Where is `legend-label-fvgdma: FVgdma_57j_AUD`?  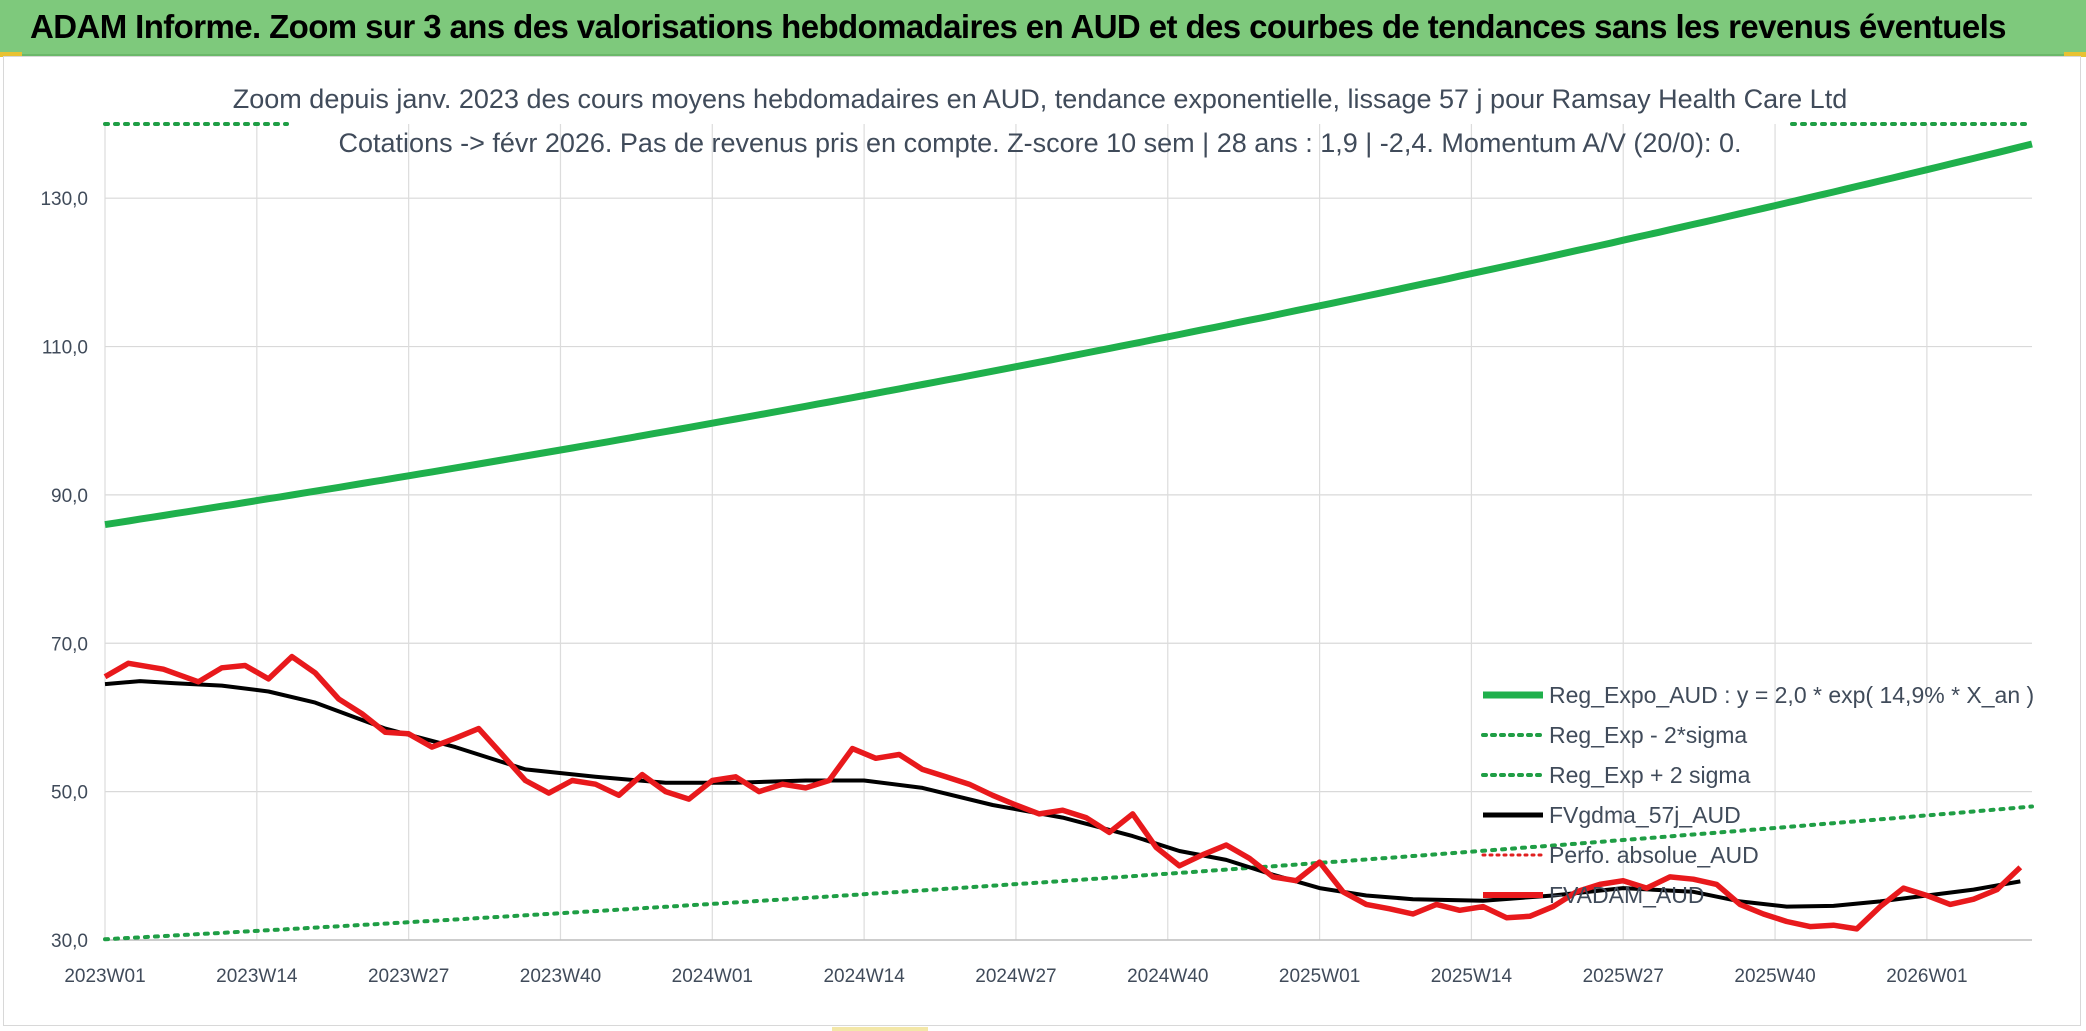 legend-label-fvgdma: FVgdma_57j_AUD is located at coordinates (1645, 815).